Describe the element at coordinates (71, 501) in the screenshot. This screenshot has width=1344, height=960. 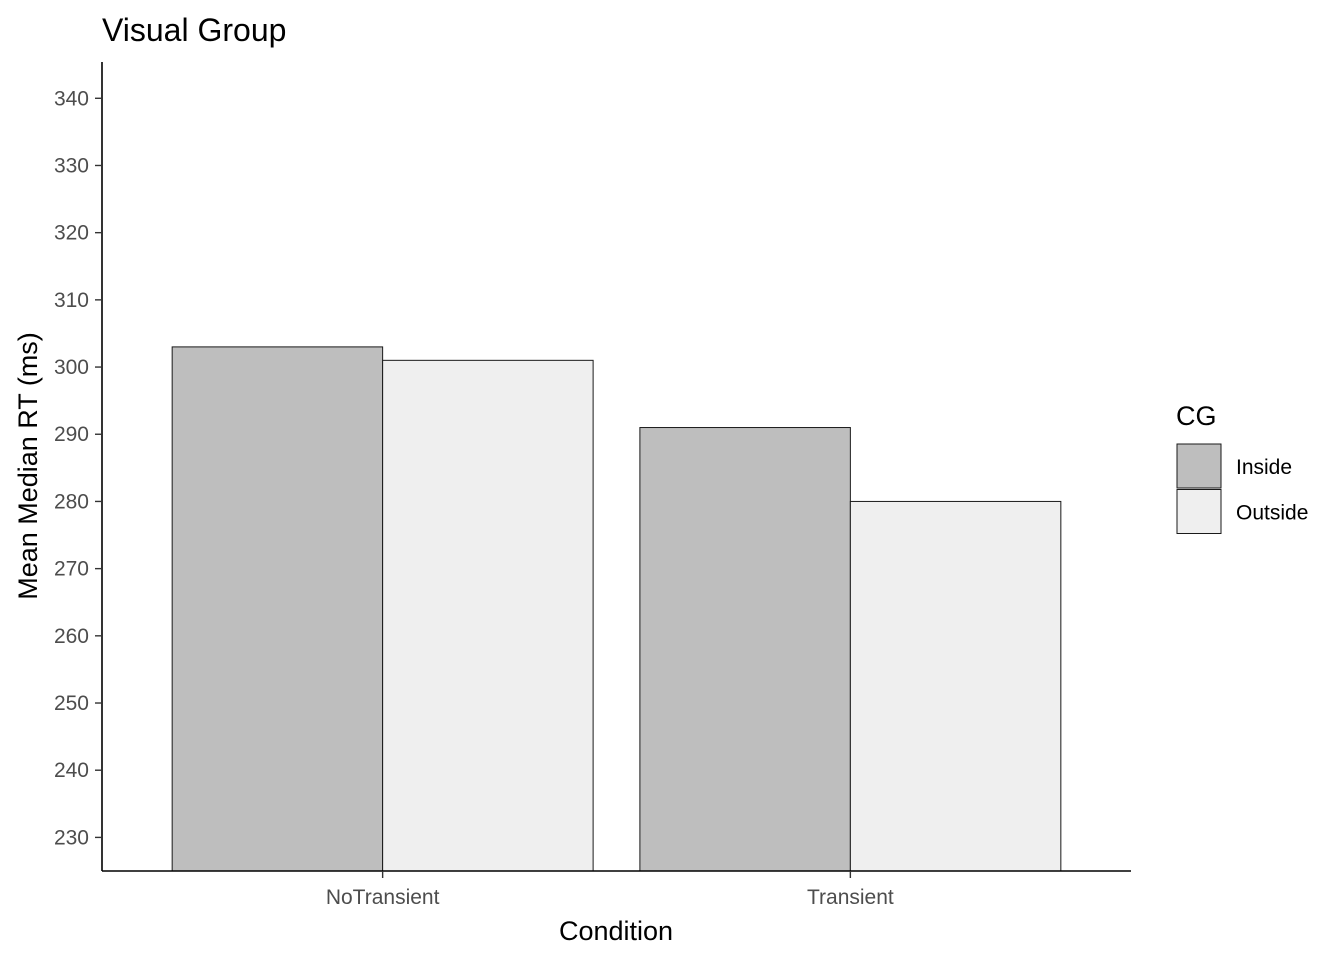
I see `y-tick-label: 280` at that location.